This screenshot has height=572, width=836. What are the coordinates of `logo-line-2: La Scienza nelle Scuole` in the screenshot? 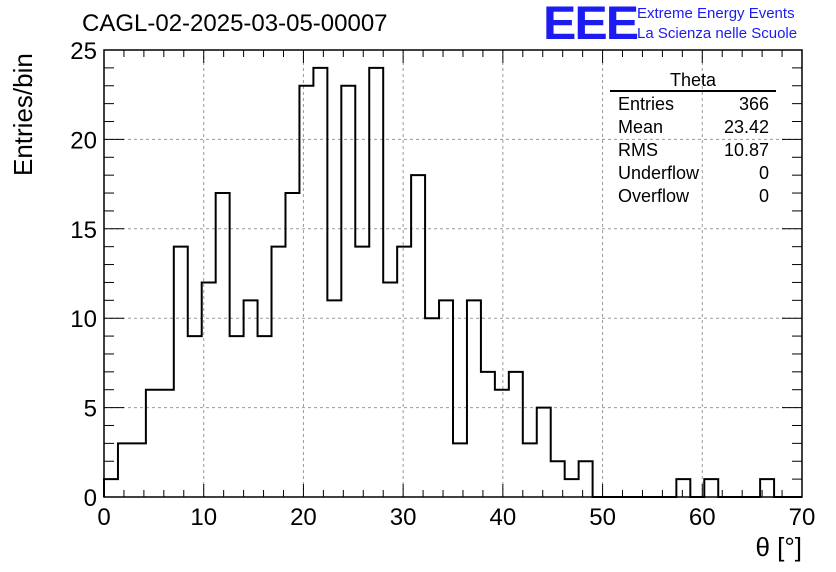 It's located at (717, 33).